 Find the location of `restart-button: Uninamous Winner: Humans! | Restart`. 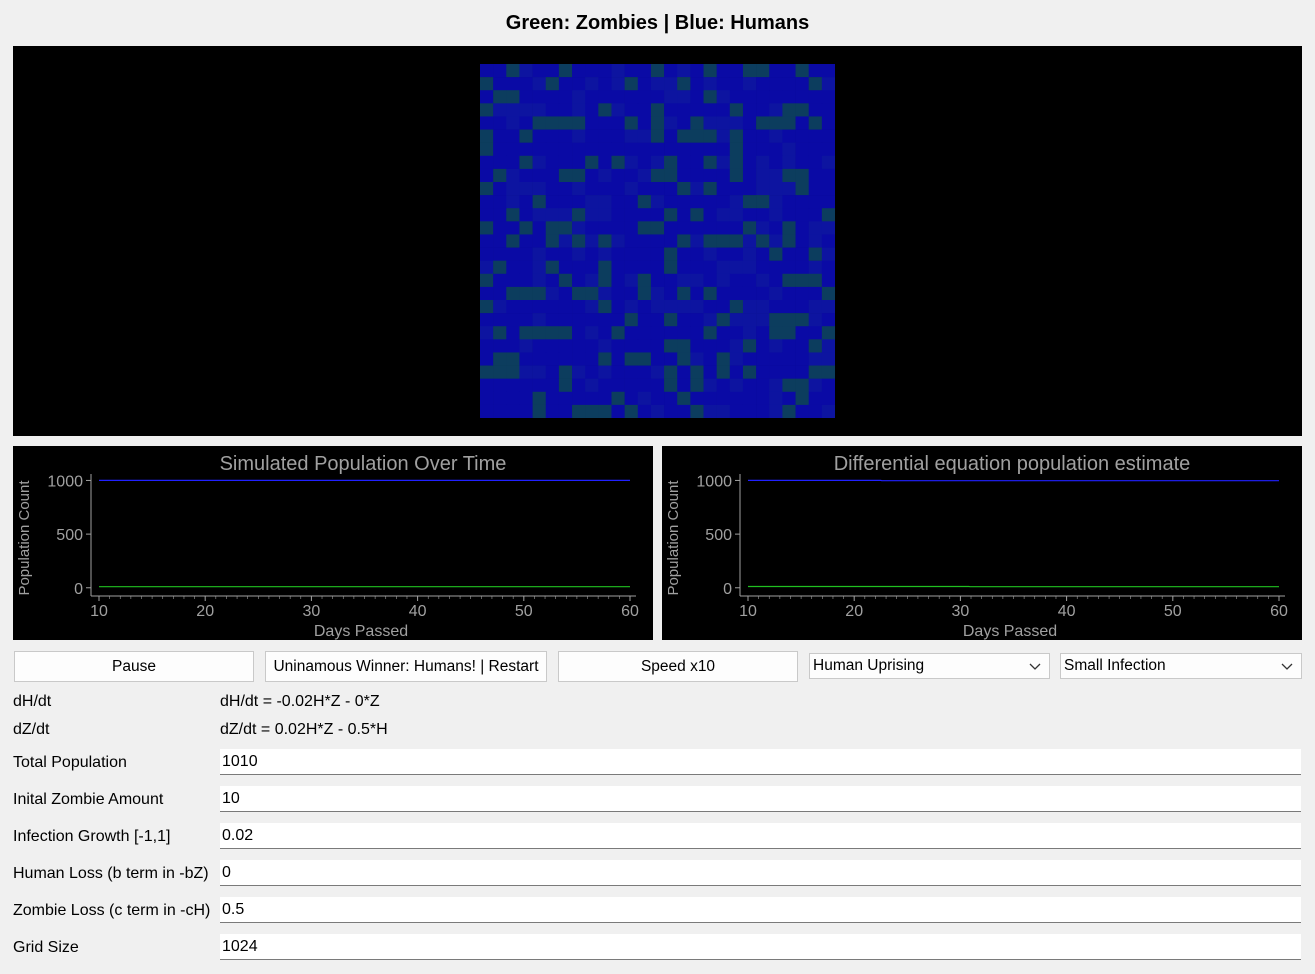

restart-button: Uninamous Winner: Humans! | Restart is located at coordinates (406, 666).